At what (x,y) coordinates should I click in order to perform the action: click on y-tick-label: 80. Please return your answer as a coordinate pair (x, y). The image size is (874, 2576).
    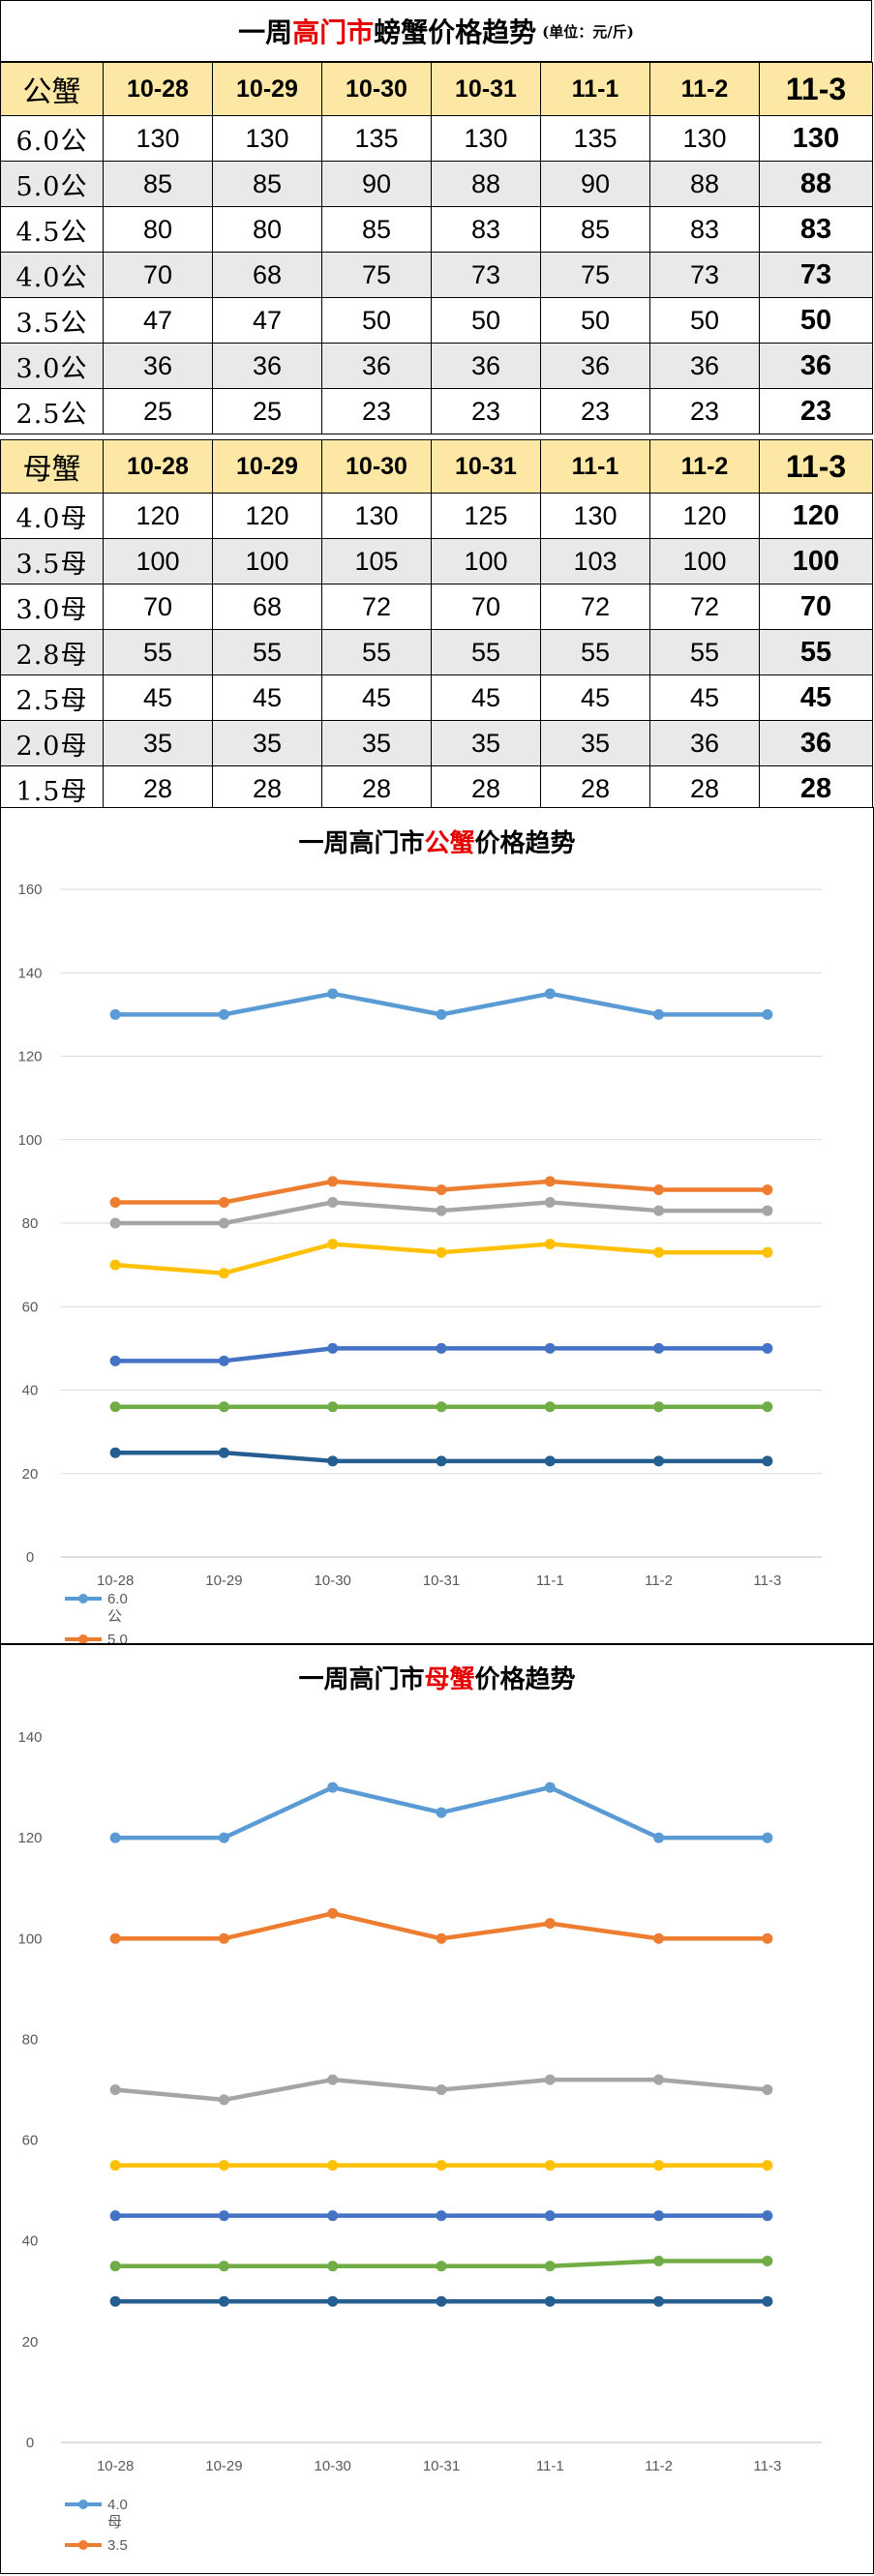
    Looking at the image, I should click on (30, 2039).